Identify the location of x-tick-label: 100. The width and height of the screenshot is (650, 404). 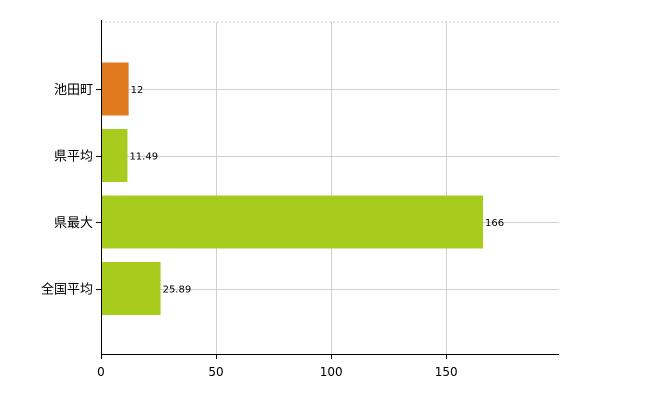
(331, 372).